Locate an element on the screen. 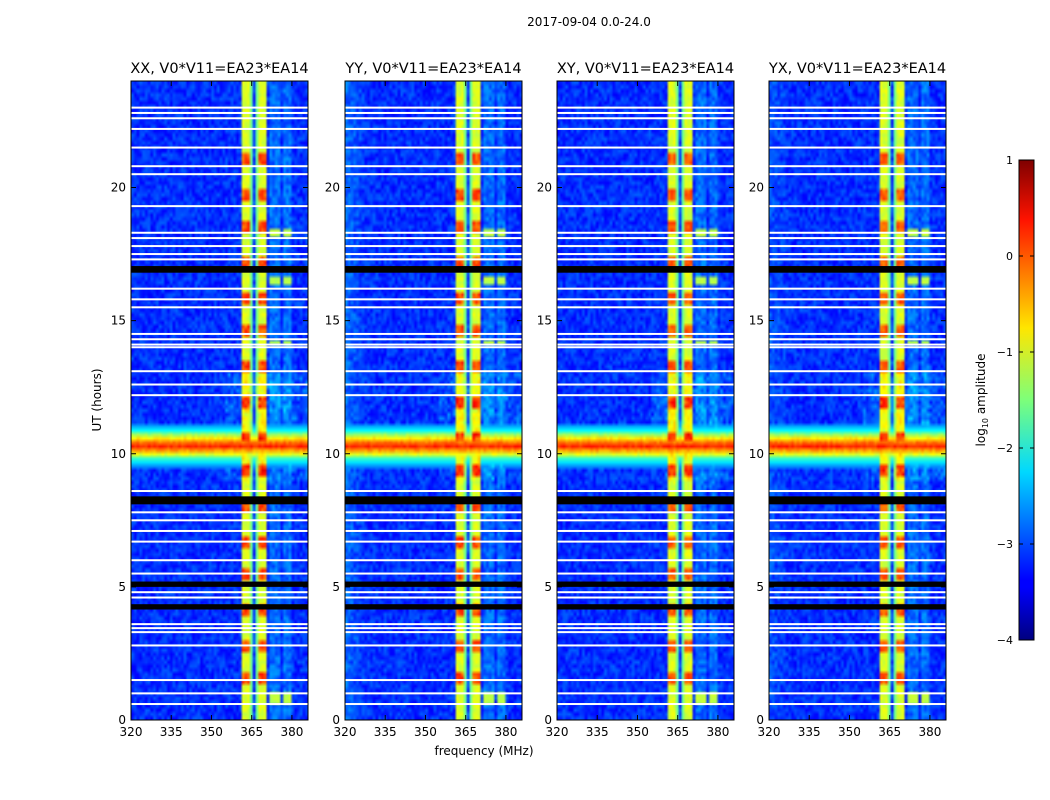  x-tick-label: 350 is located at coordinates (425, 732).